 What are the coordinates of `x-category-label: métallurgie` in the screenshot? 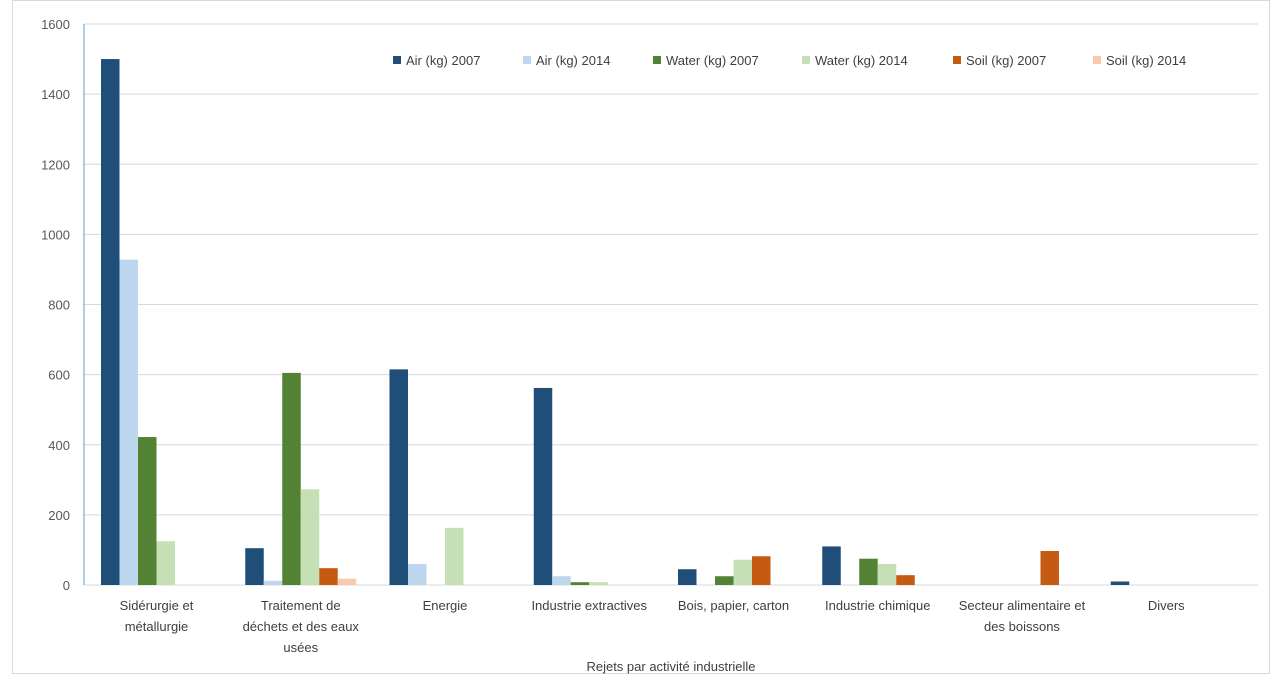 It's located at (157, 626).